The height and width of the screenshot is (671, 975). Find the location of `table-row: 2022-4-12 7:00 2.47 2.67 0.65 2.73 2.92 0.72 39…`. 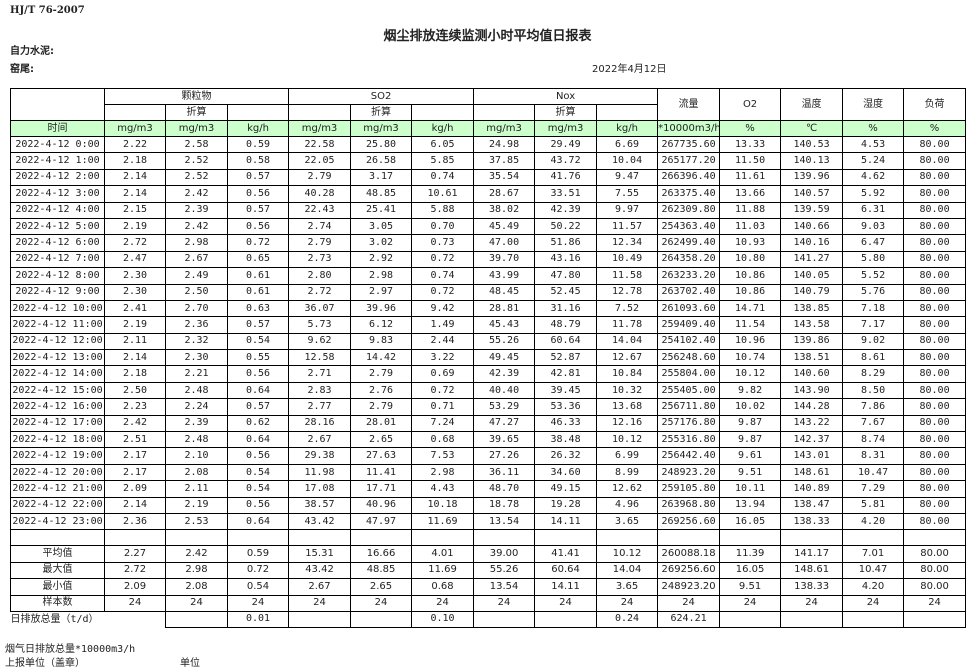

table-row: 2022-4-12 7:00 2.47 2.67 0.65 2.73 2.92 0.72 39… is located at coordinates (488, 259).